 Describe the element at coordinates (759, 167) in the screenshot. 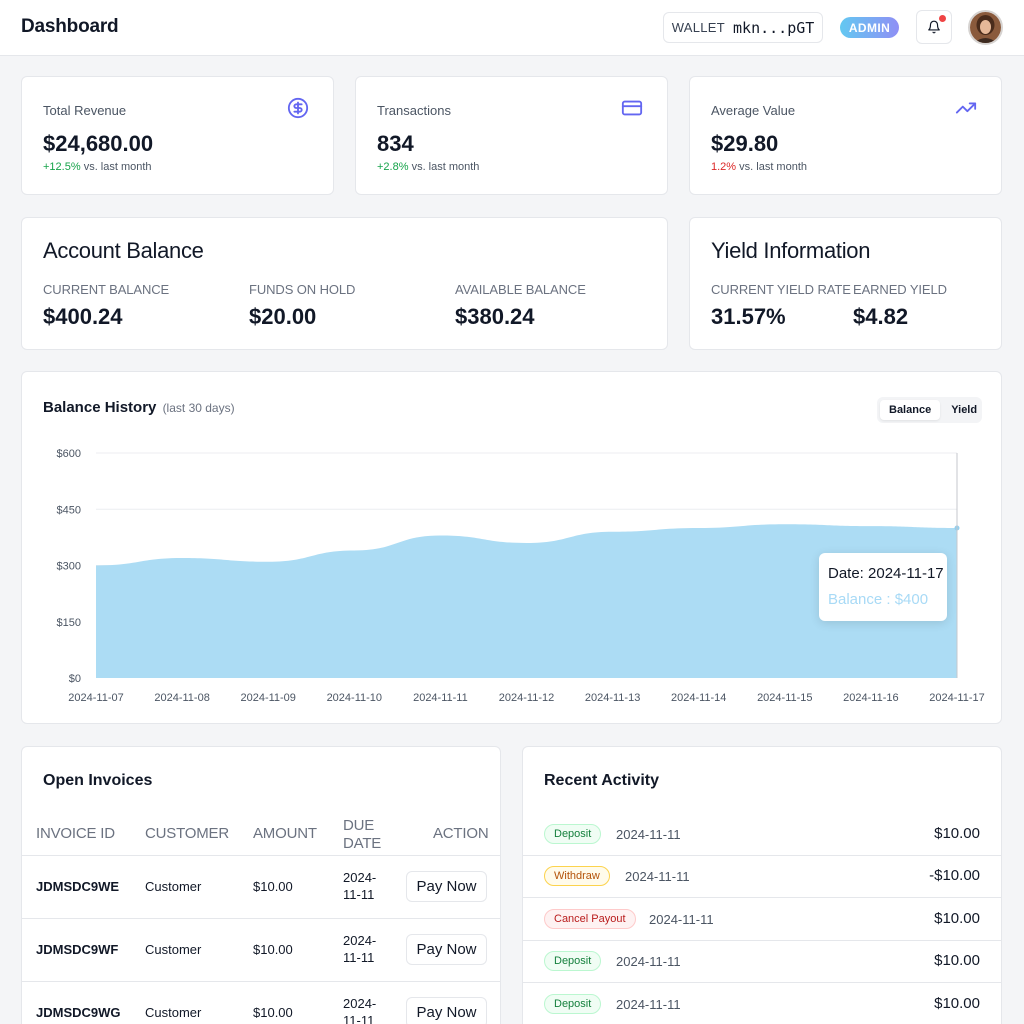

I see `stat-change: 1.2% vs. last month` at that location.